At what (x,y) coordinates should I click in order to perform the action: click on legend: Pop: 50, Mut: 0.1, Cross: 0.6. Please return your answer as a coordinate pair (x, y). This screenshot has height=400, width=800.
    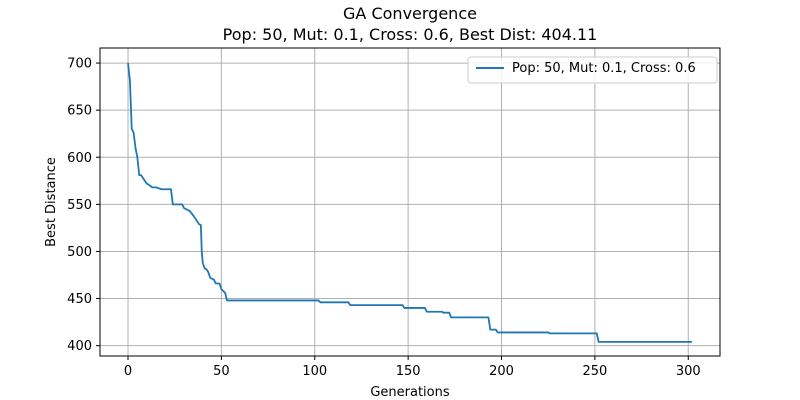
    Looking at the image, I should click on (592, 70).